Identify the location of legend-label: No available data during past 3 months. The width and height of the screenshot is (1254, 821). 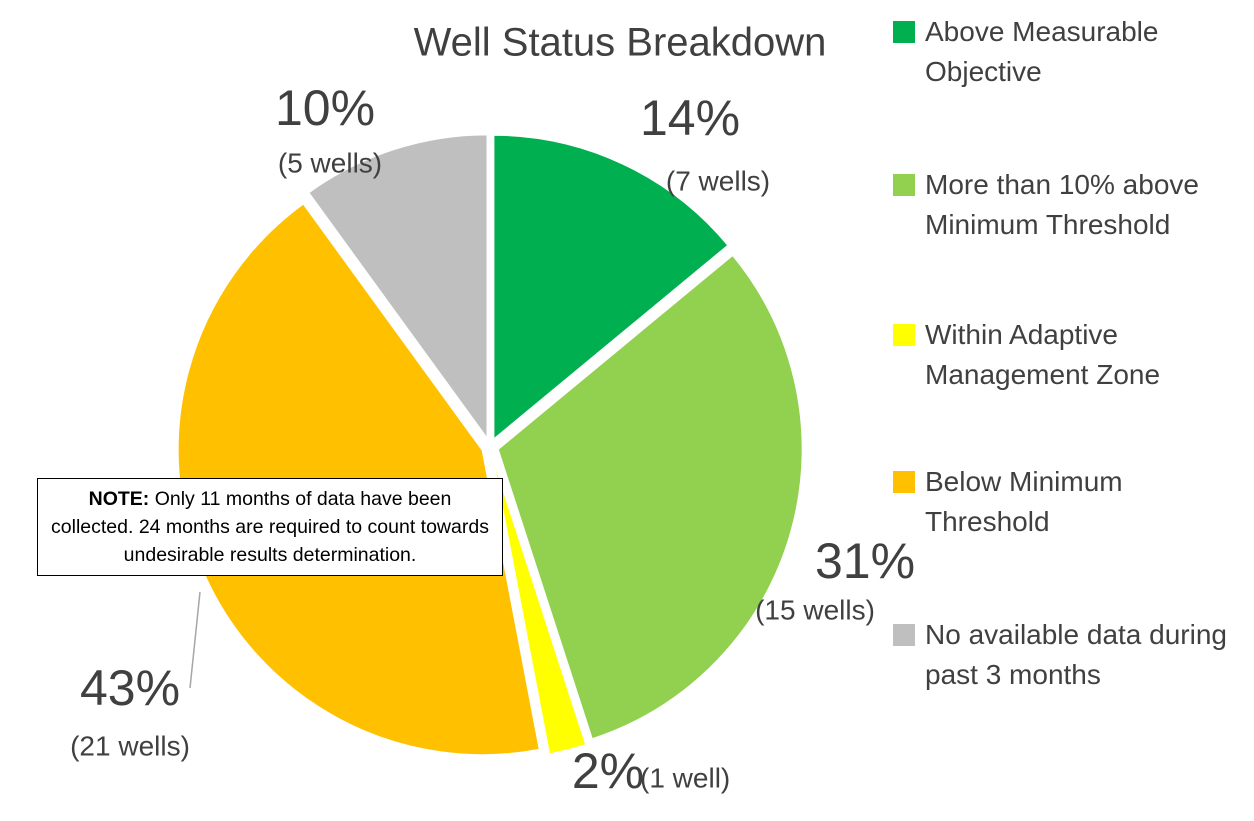
(1076, 654).